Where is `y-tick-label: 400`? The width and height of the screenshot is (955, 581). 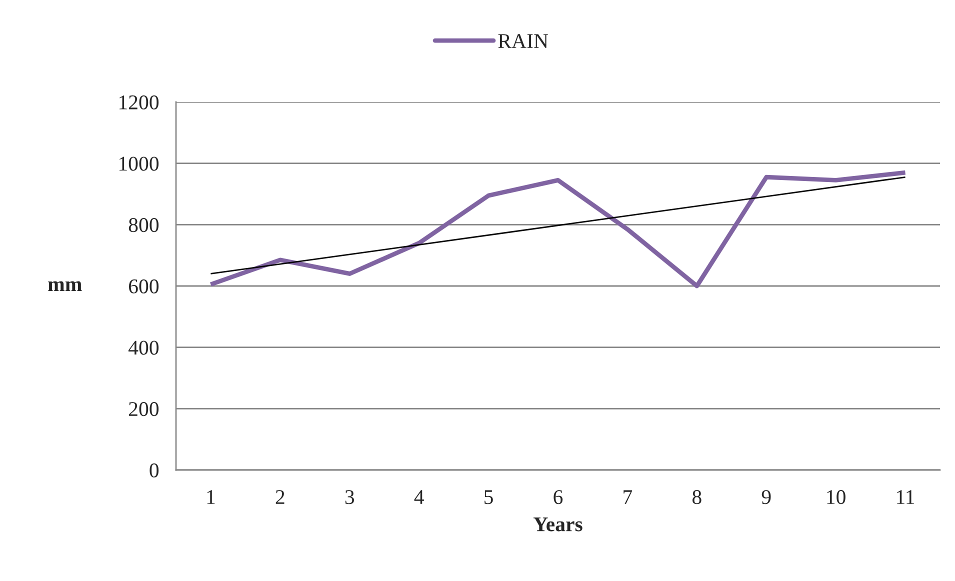 y-tick-label: 400 is located at coordinates (143, 347).